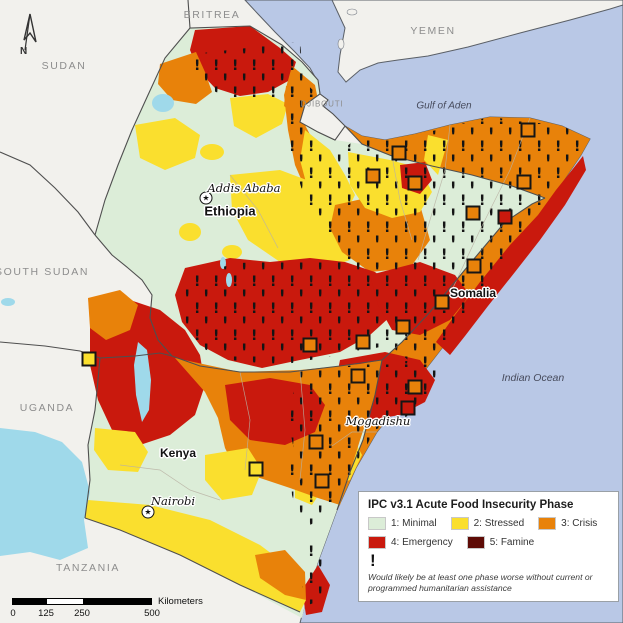 This screenshot has width=623, height=623. Describe the element at coordinates (477, 41) in the screenshot. I see `region-yemen` at that location.